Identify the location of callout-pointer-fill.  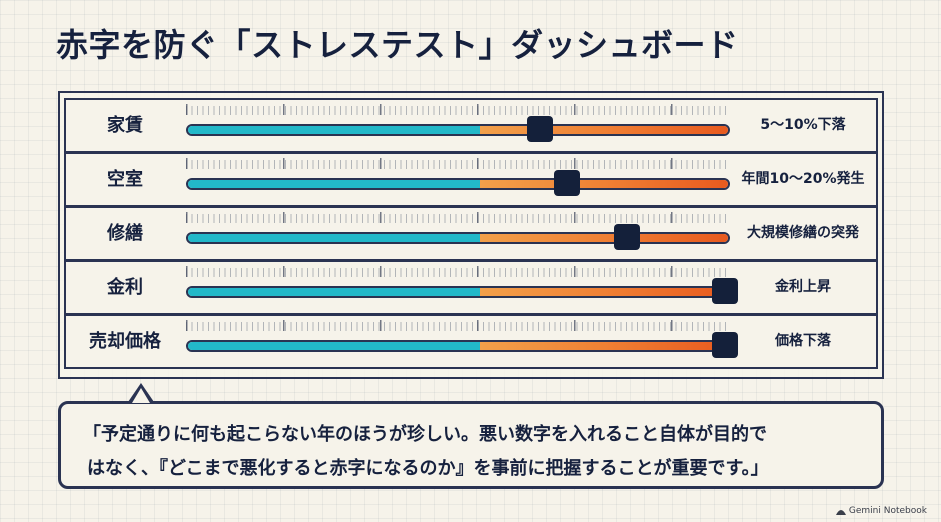
(141, 395).